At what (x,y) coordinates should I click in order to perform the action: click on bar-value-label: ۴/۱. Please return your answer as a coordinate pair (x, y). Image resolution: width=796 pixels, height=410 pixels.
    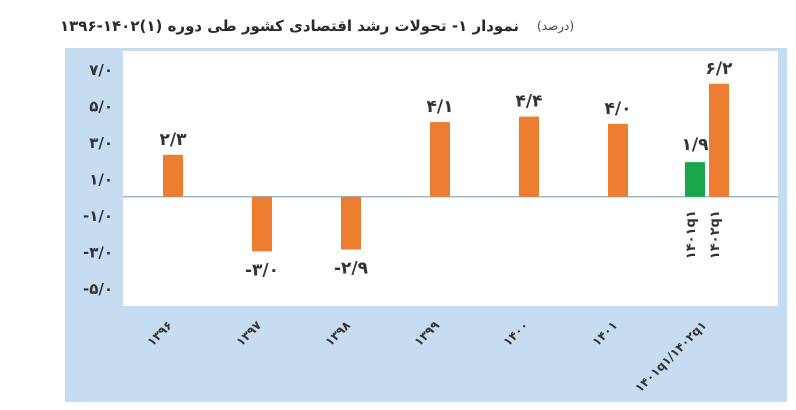
    Looking at the image, I should click on (440, 107).